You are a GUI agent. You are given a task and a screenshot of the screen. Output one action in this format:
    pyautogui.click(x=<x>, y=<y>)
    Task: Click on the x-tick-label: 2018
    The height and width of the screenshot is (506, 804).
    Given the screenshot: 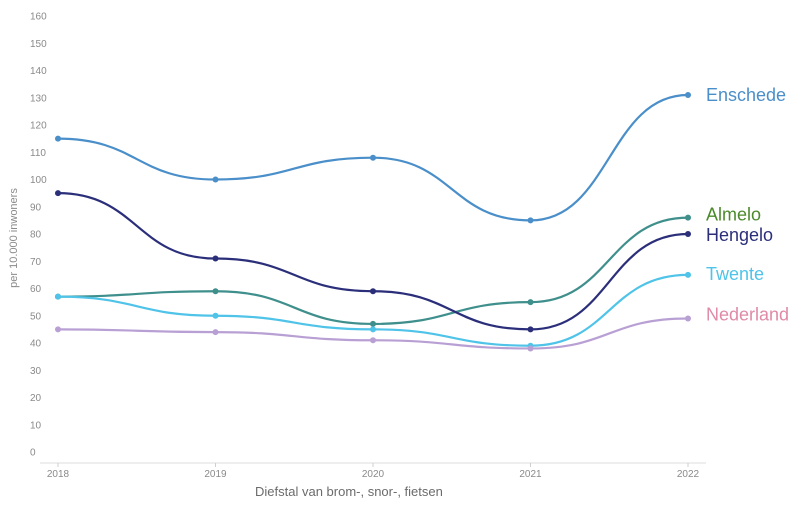 What is the action you would take?
    pyautogui.click(x=58, y=474)
    